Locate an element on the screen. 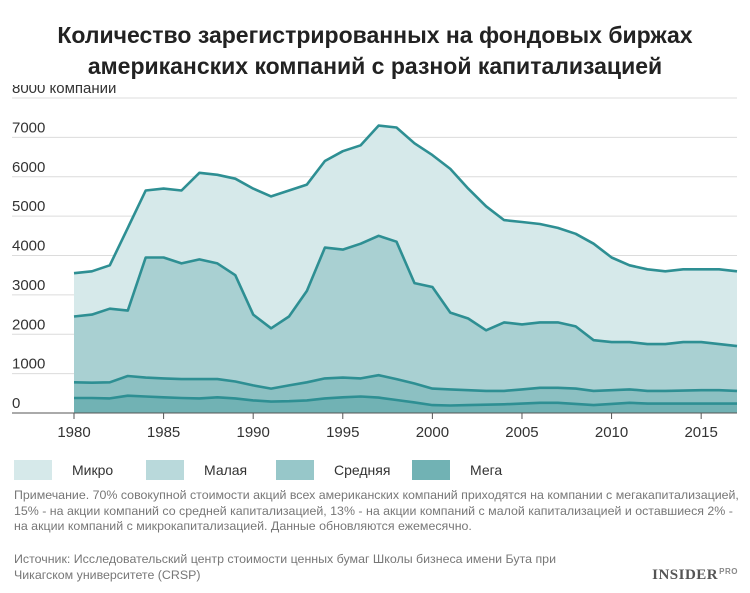  x-tick-label-1980: 1980 is located at coordinates (73, 432).